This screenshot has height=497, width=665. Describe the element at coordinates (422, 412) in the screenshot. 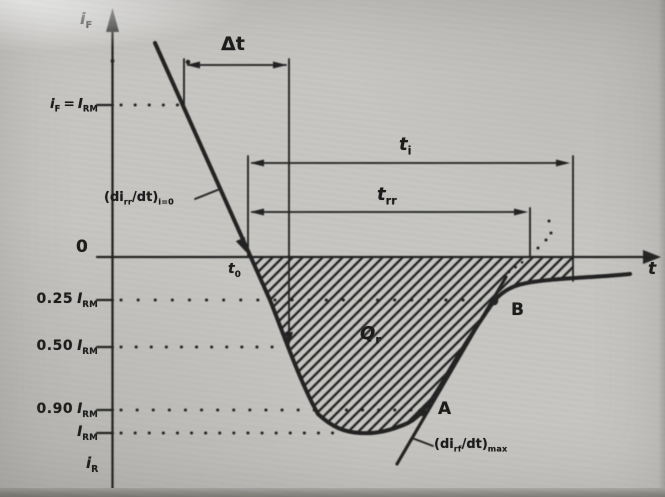

I see `point-a-dot` at that location.